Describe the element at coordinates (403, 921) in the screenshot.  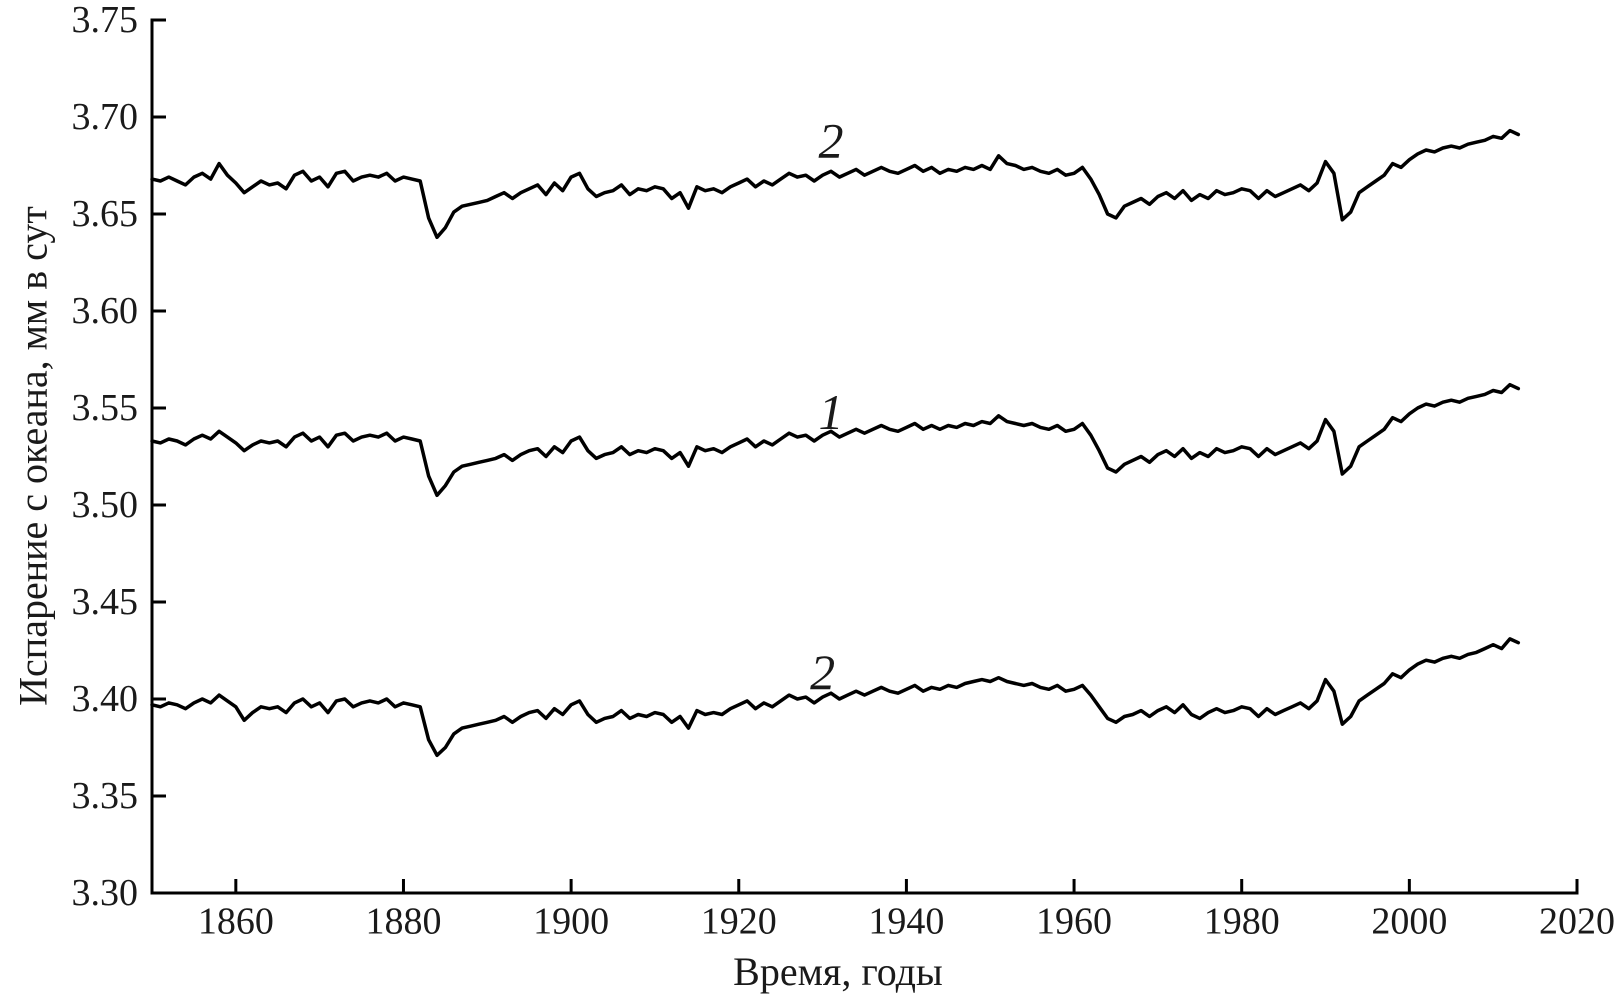
I see `x-tick-label: 1880` at that location.